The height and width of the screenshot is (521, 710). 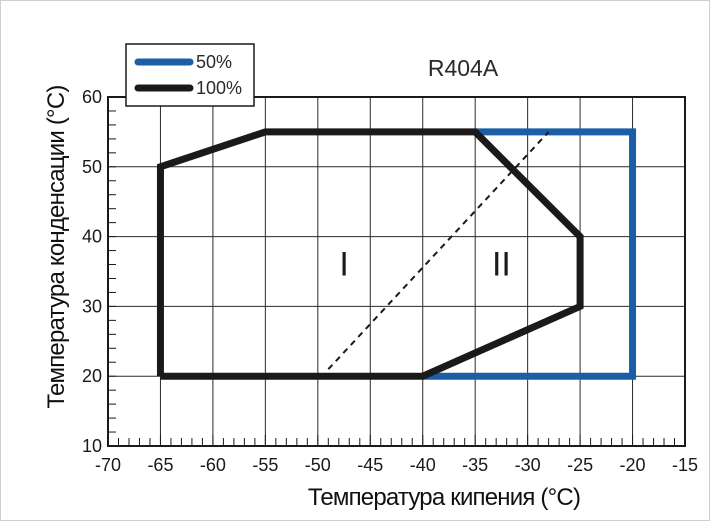 What do you see at coordinates (92, 376) in the screenshot?
I see `y-tick-label: 20` at bounding box center [92, 376].